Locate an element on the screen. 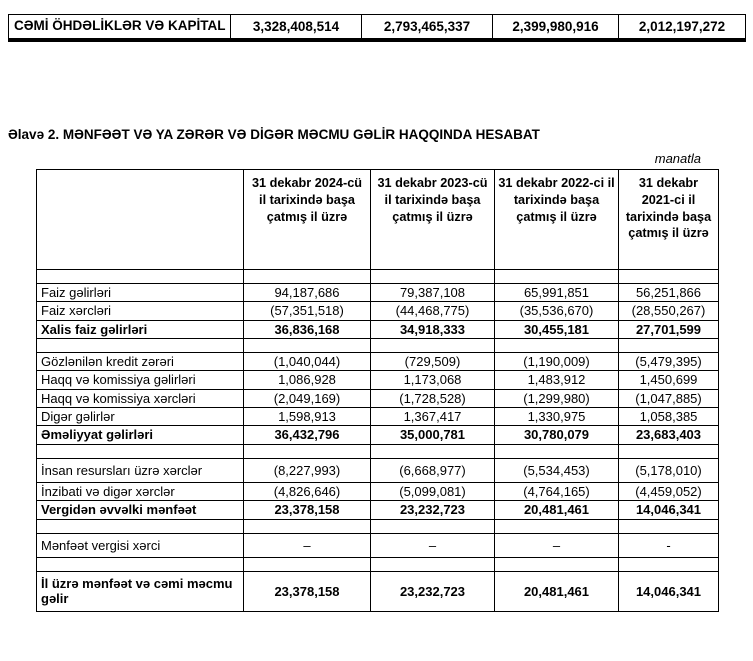 This screenshot has height=661, width=753. row-value-2024: 36,432,796 is located at coordinates (307, 435).